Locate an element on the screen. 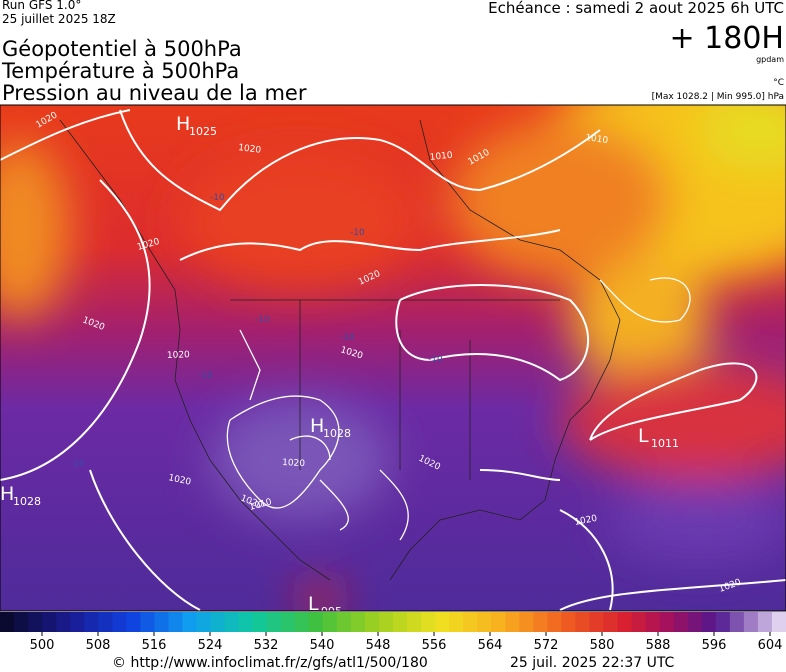  scale-label: 556 is located at coordinates (434, 645).